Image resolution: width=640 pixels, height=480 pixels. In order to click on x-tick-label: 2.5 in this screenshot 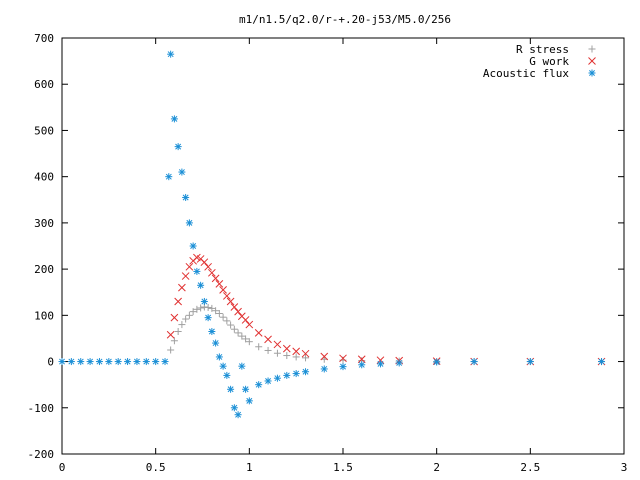, I will do `click(530, 467)`.